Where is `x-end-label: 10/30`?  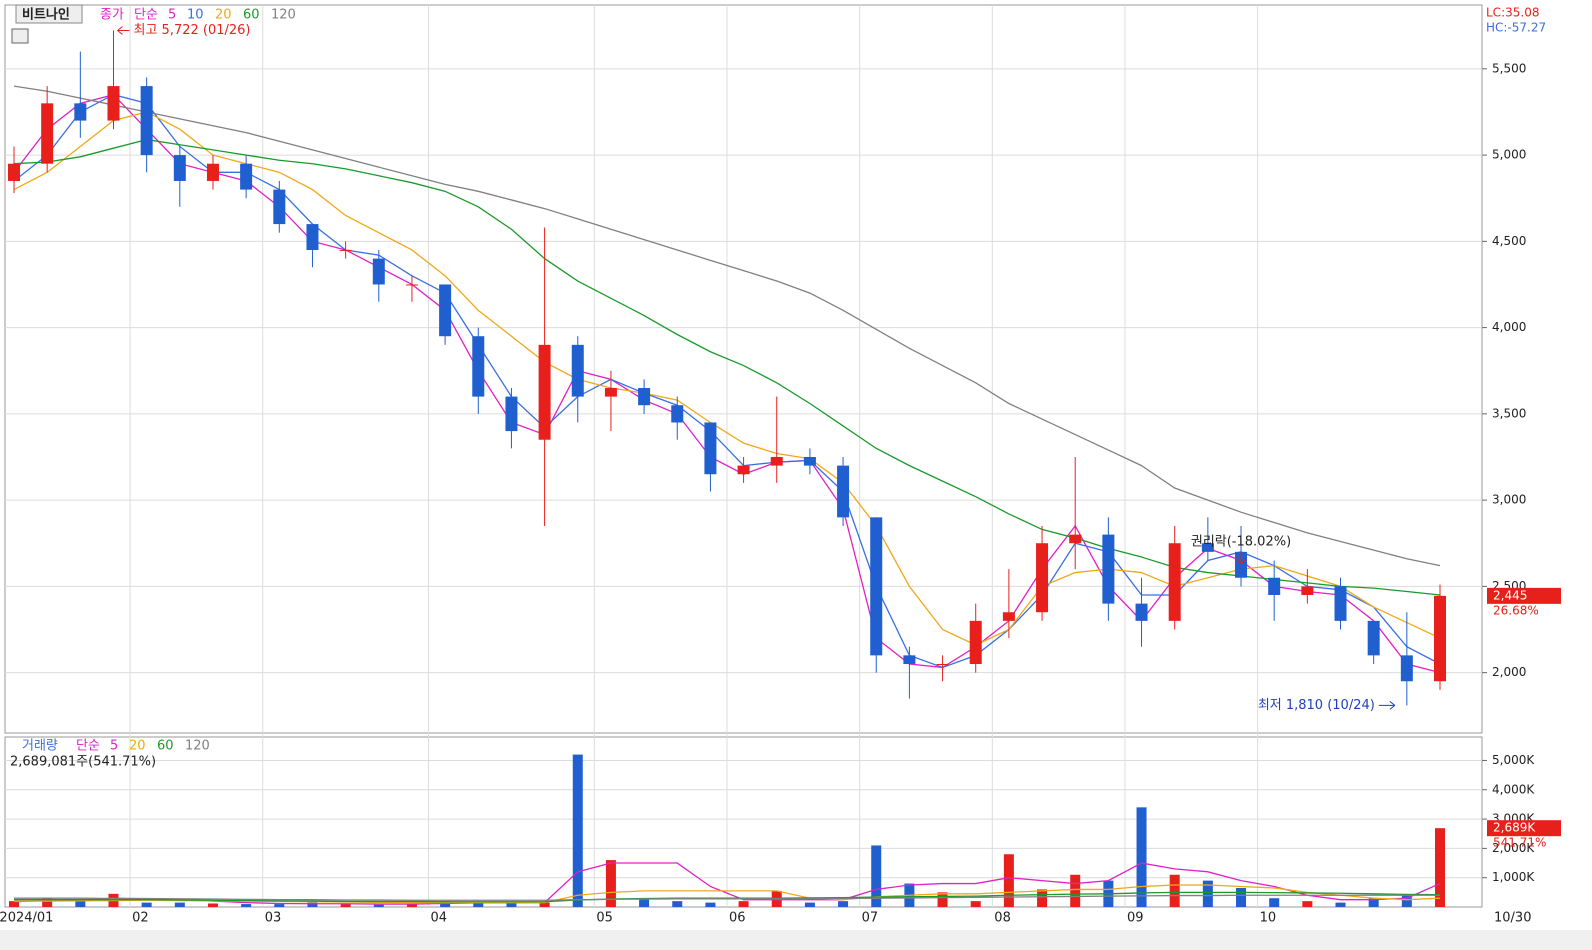
x-end-label: 10/30 is located at coordinates (1512, 918).